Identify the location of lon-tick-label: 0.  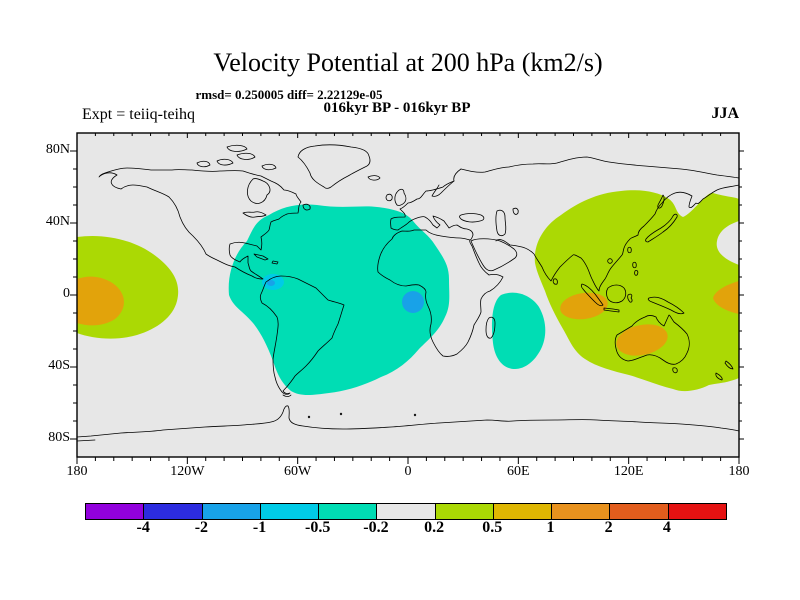
(408, 471).